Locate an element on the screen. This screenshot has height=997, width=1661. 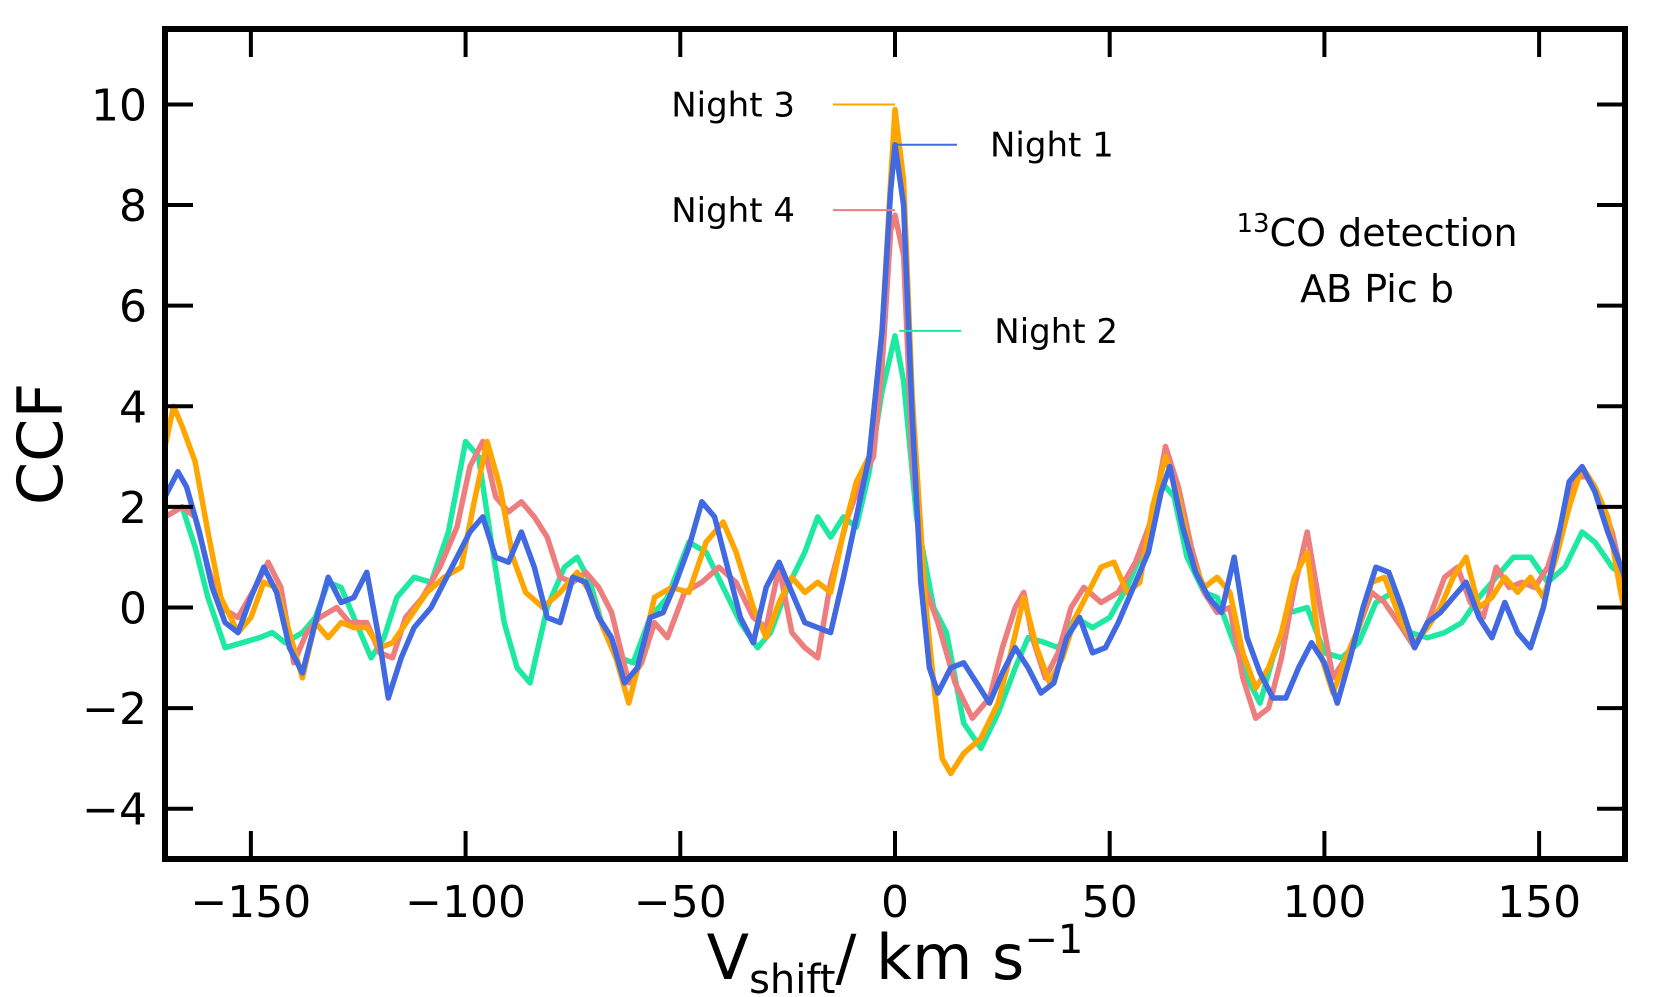
annotation-line1: 13CO detection is located at coordinates (1376, 232).